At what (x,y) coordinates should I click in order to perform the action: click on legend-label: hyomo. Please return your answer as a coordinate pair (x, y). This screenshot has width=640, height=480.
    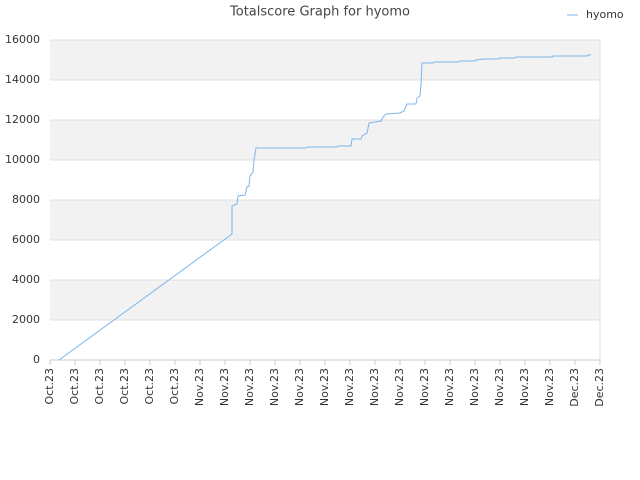
    Looking at the image, I should click on (605, 14).